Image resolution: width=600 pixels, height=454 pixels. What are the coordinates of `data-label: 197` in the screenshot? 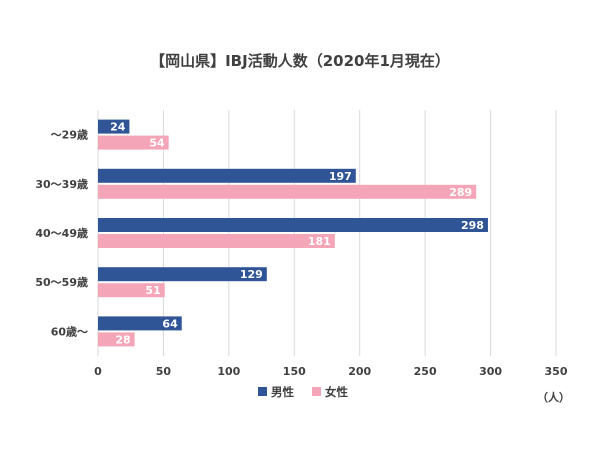 It's located at (340, 176).